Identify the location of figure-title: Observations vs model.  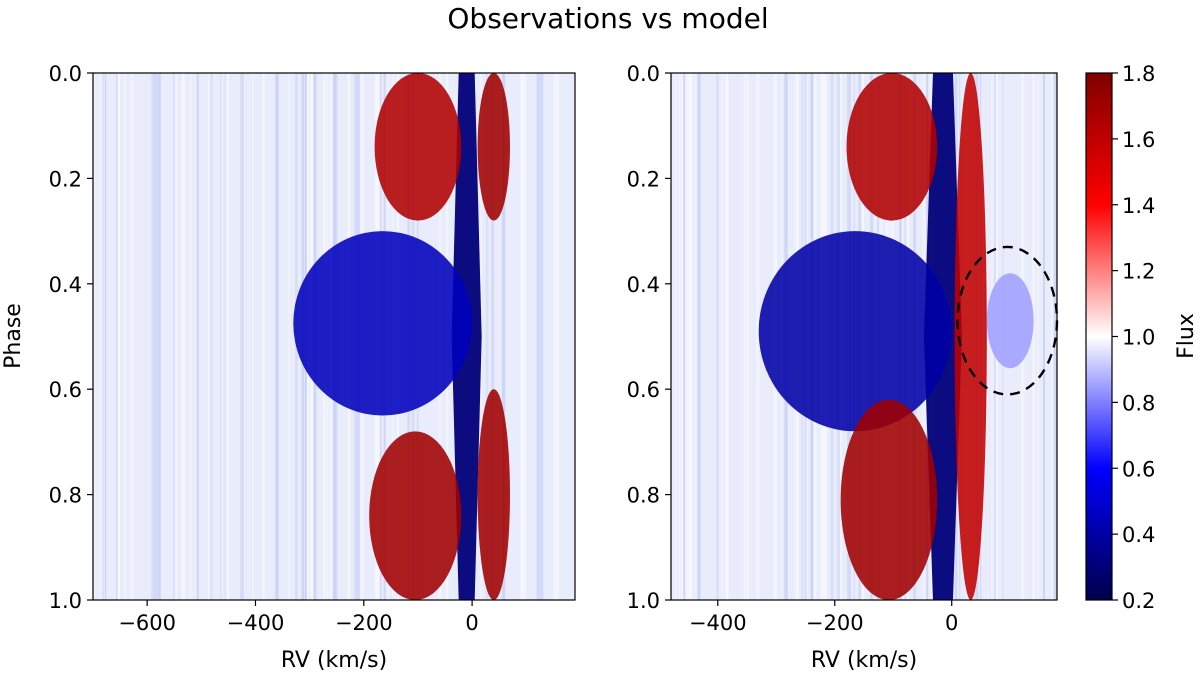
(607, 18).